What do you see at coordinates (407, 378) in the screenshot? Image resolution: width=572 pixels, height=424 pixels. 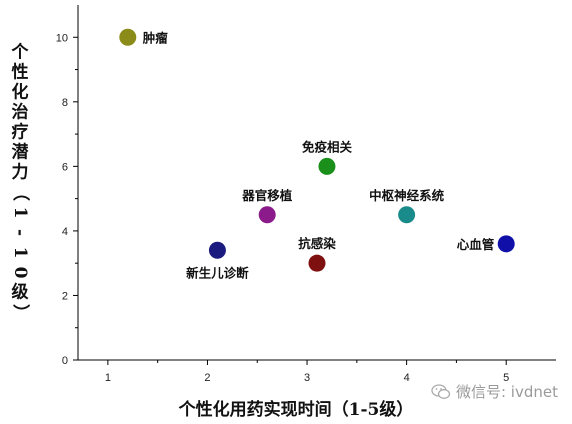 I see `x-tick-label: 4` at bounding box center [407, 378].